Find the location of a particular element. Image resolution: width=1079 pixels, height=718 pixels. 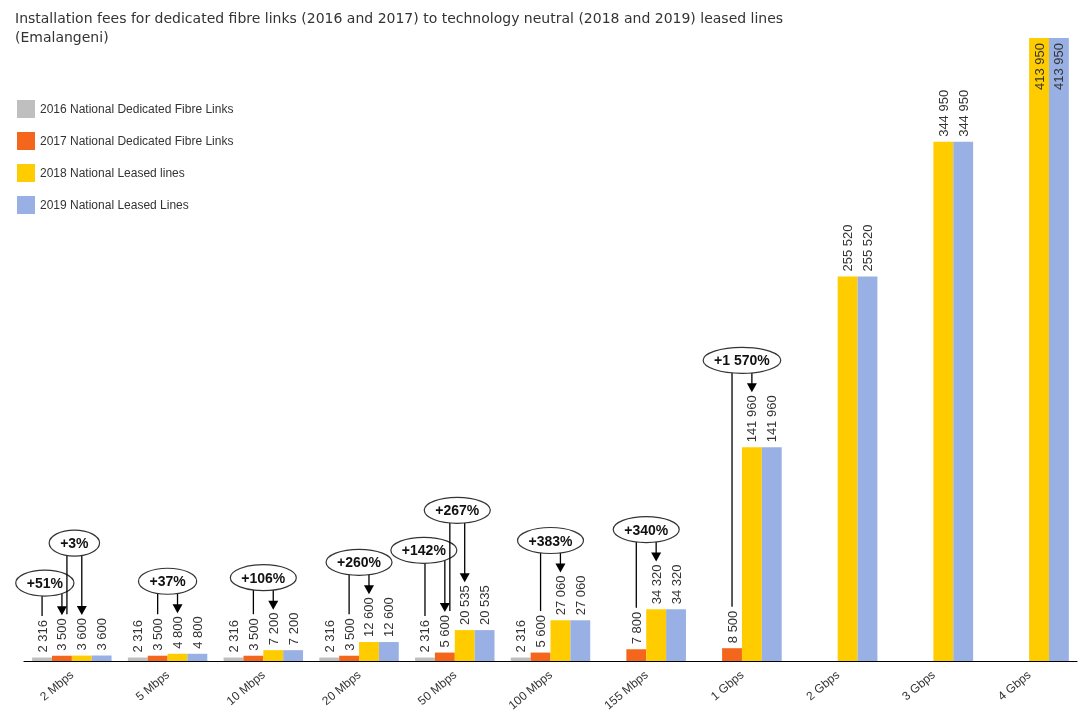

annotation: +3% is located at coordinates (75, 543).